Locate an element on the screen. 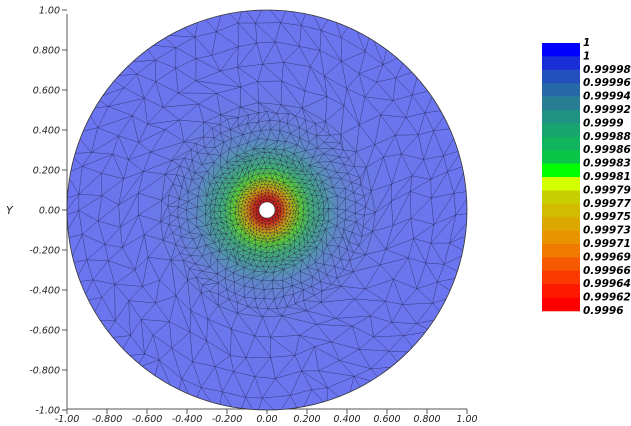 This screenshot has width=631, height=426. legend-label: 0.99994 is located at coordinates (607, 97).